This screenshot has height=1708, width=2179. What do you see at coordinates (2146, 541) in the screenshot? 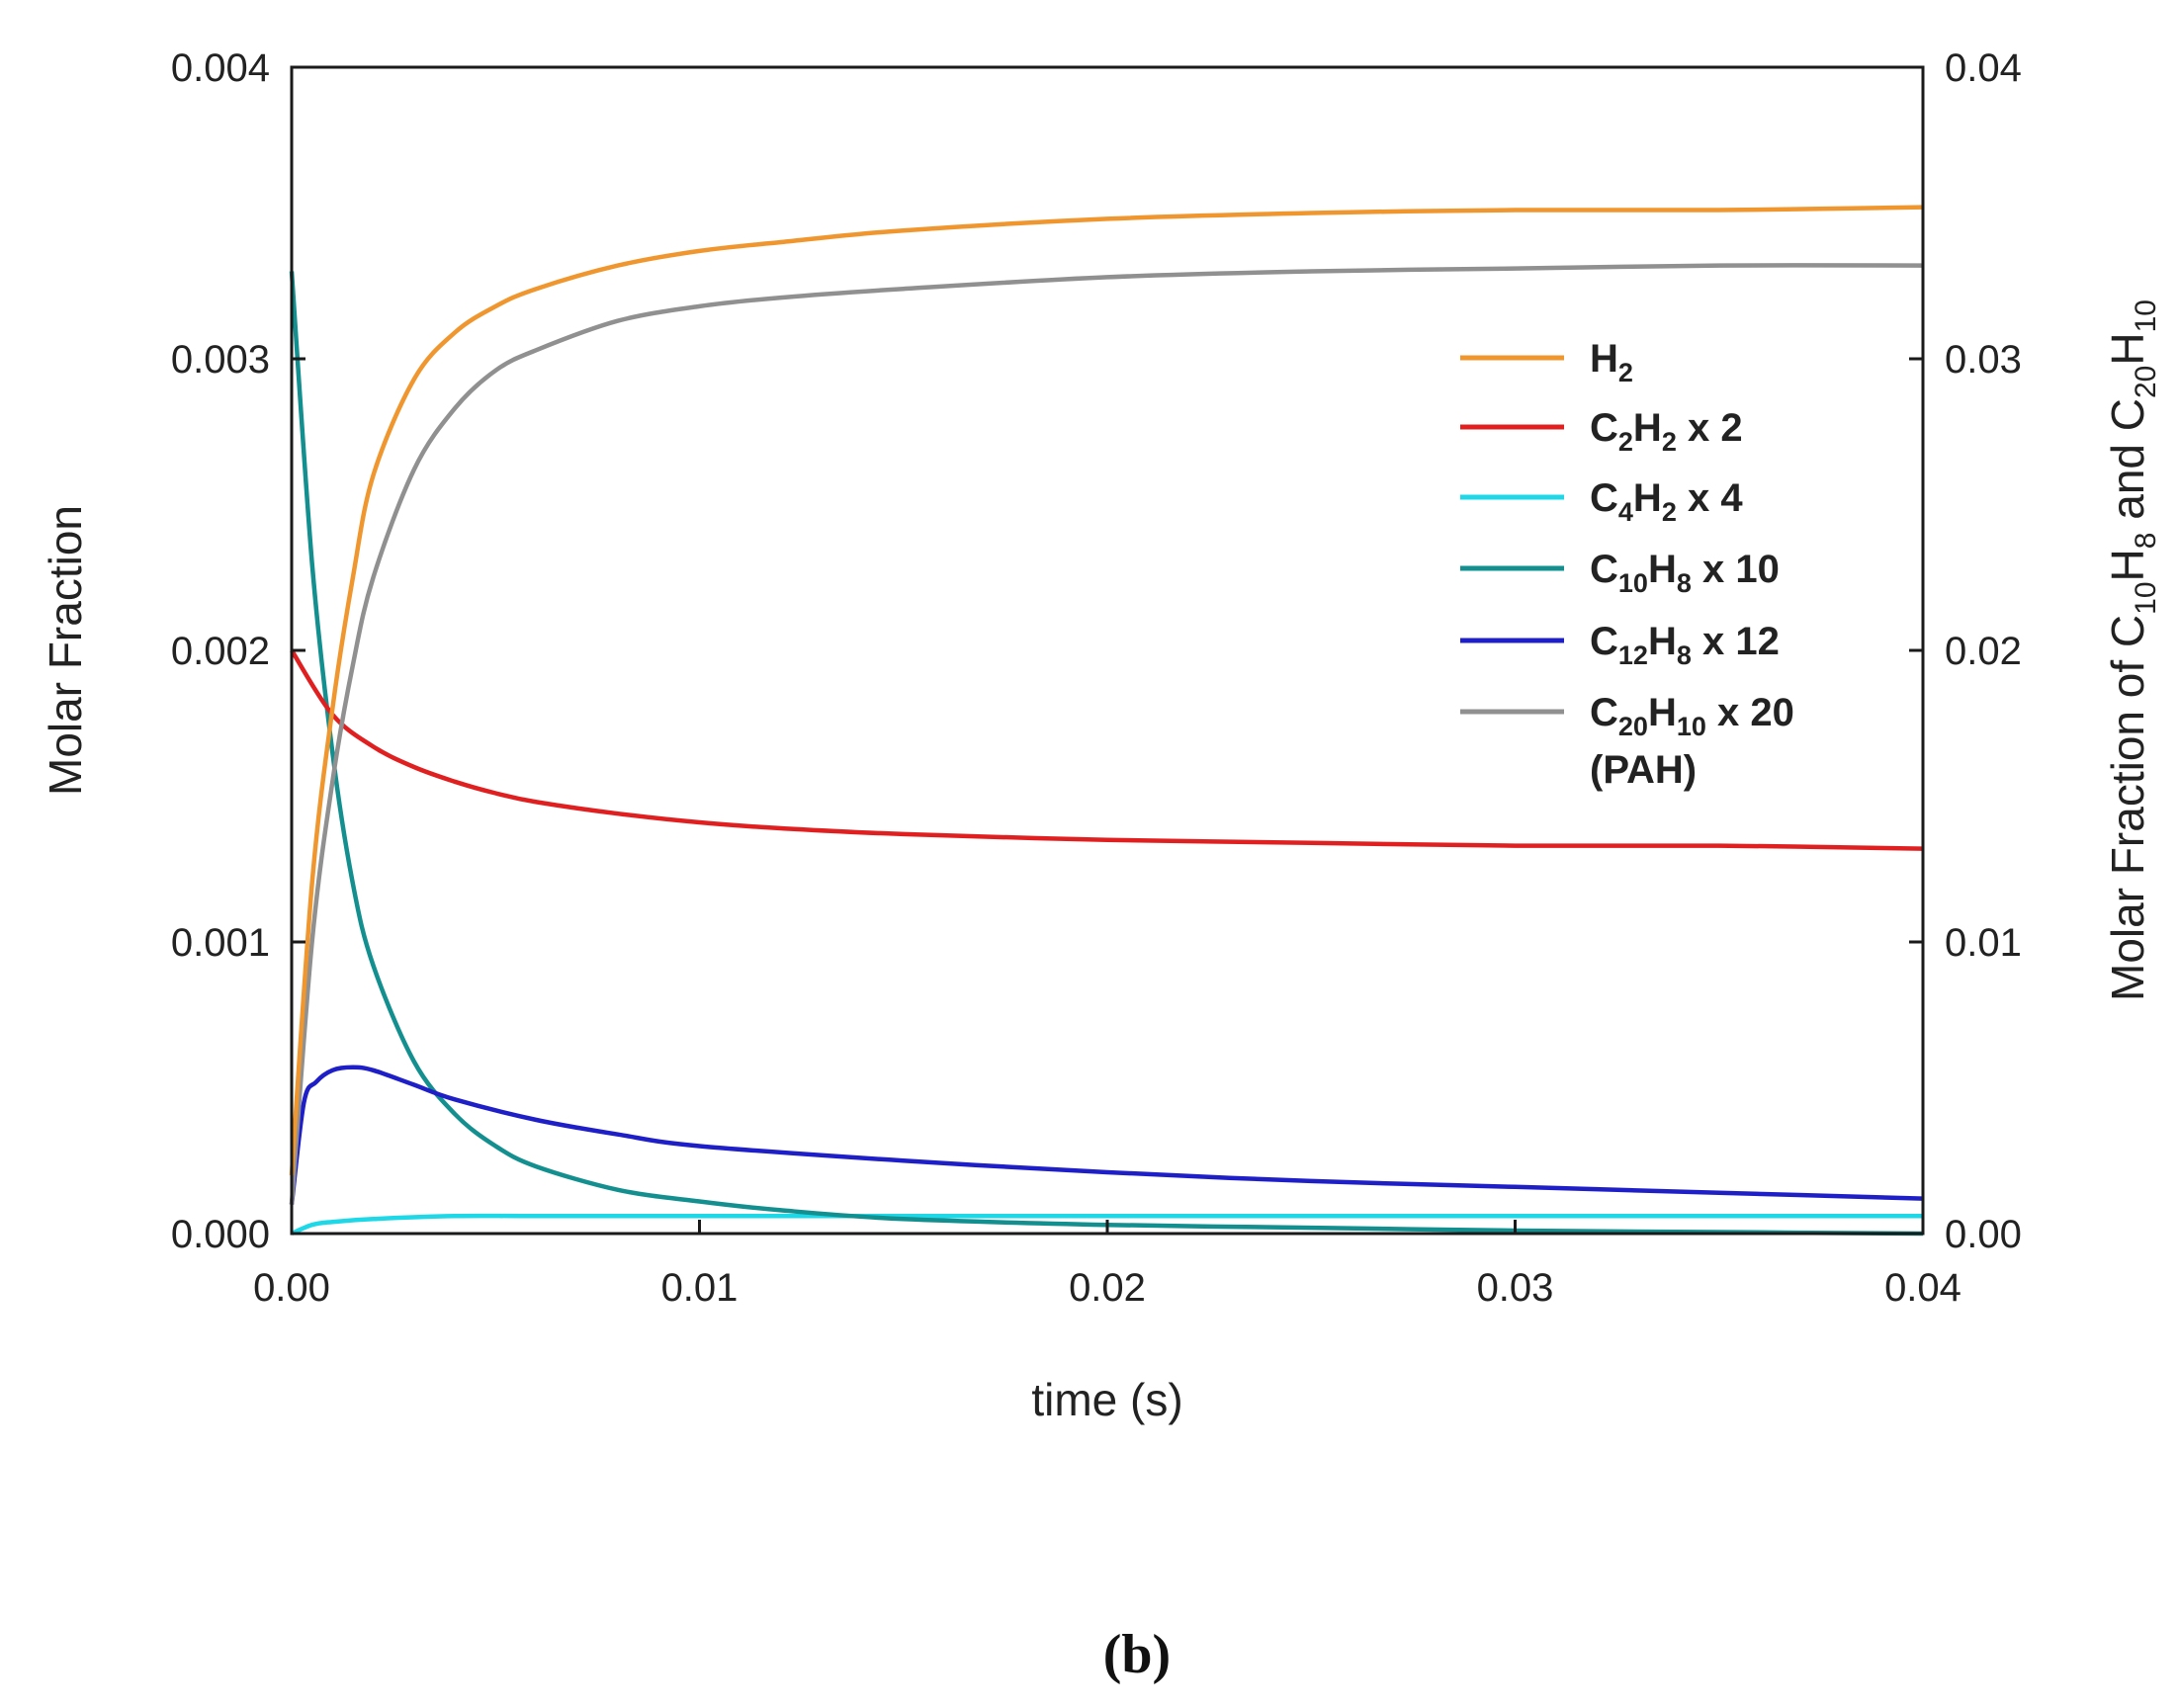
I see `y-right-title-sub: 8` at bounding box center [2146, 541].